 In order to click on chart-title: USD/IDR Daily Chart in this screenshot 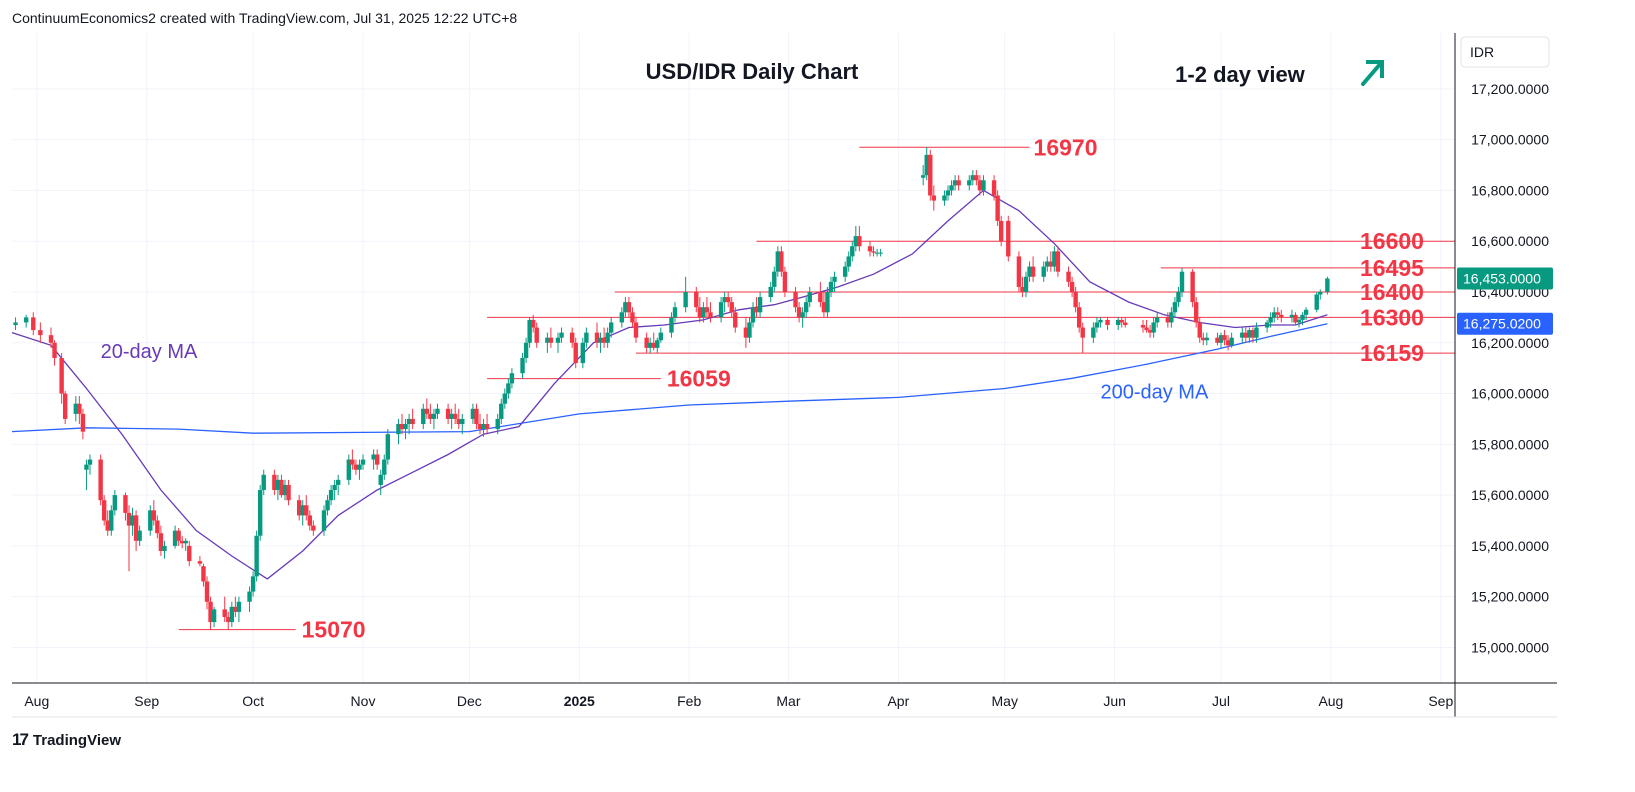, I will do `click(752, 71)`.